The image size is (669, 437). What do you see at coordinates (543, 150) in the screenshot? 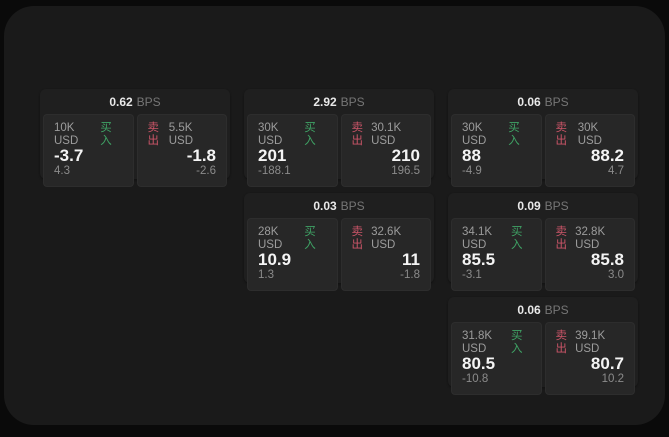
I see `quote-card-body: 30K USD 买入 88 -4.9 卖出 30K USD 88.2 4.7` at bounding box center [543, 150].